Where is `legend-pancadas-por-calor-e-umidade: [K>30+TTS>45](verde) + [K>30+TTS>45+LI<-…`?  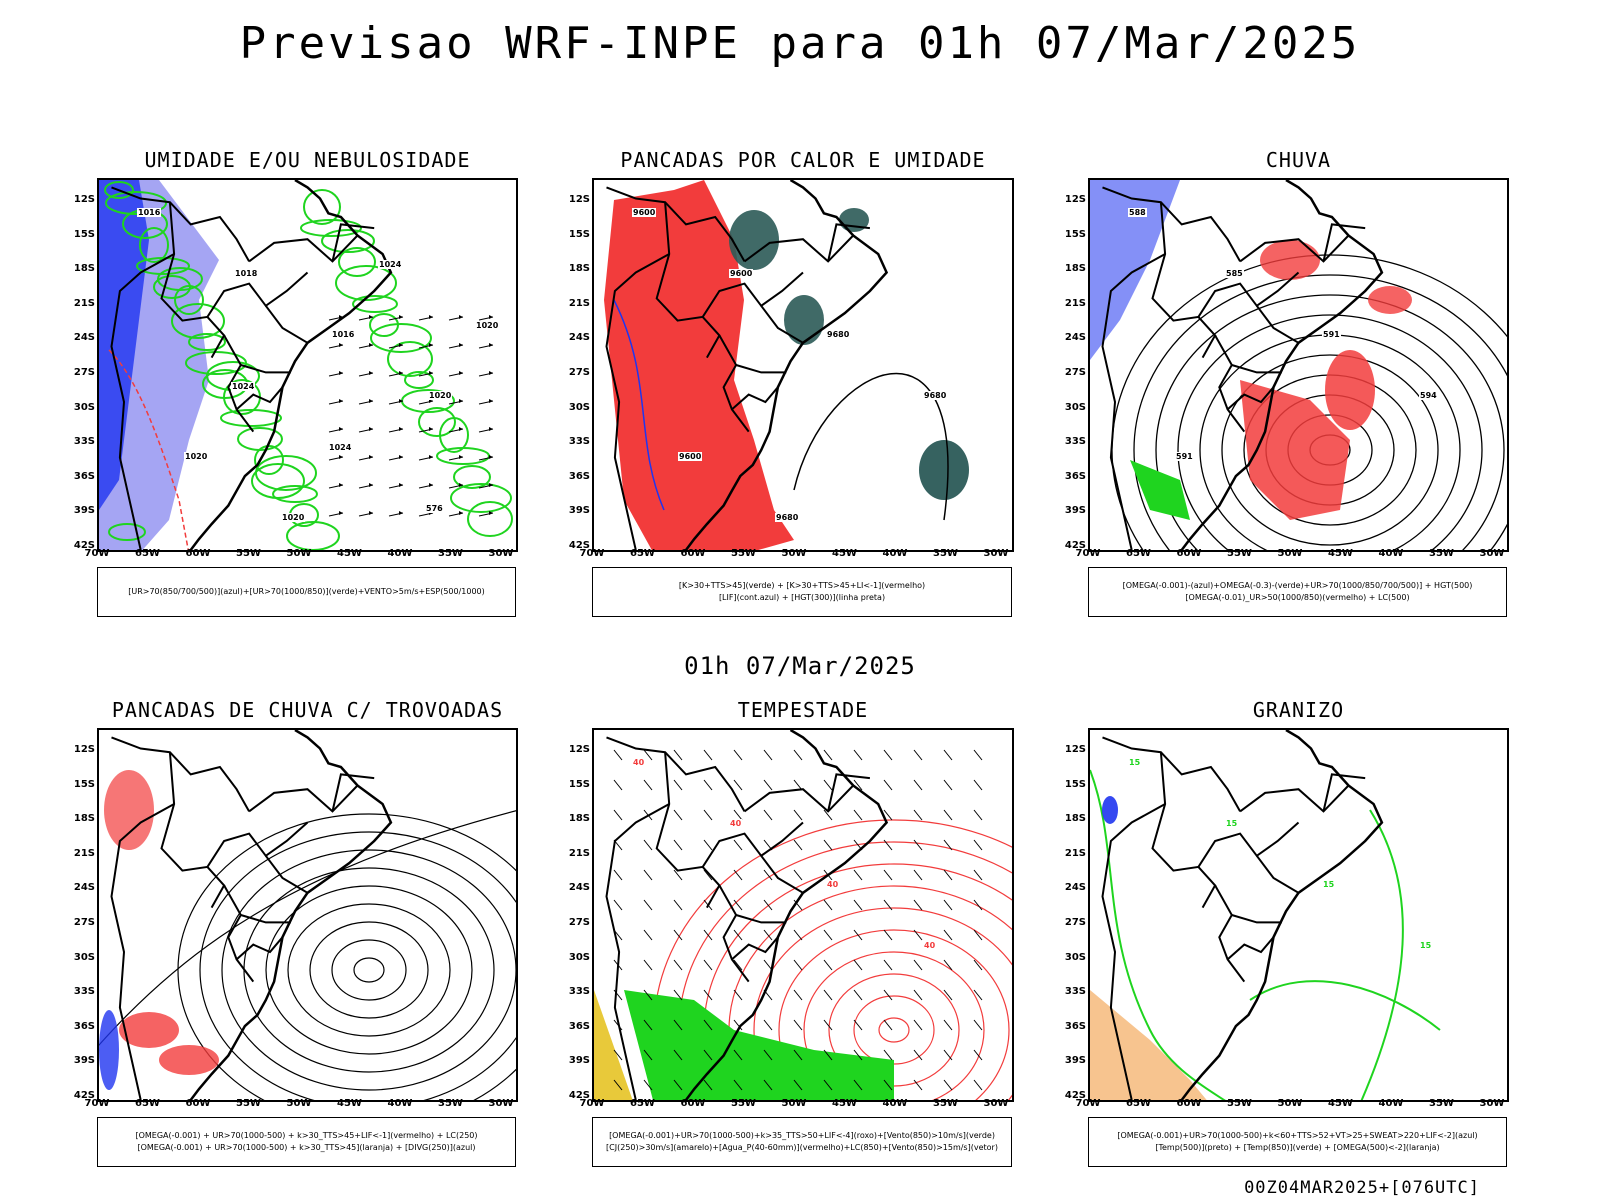 legend-pancadas-por-calor-e-umidade: [K>30+TTS>45](verde) + [K>30+TTS>45+LI<-… is located at coordinates (802, 592).